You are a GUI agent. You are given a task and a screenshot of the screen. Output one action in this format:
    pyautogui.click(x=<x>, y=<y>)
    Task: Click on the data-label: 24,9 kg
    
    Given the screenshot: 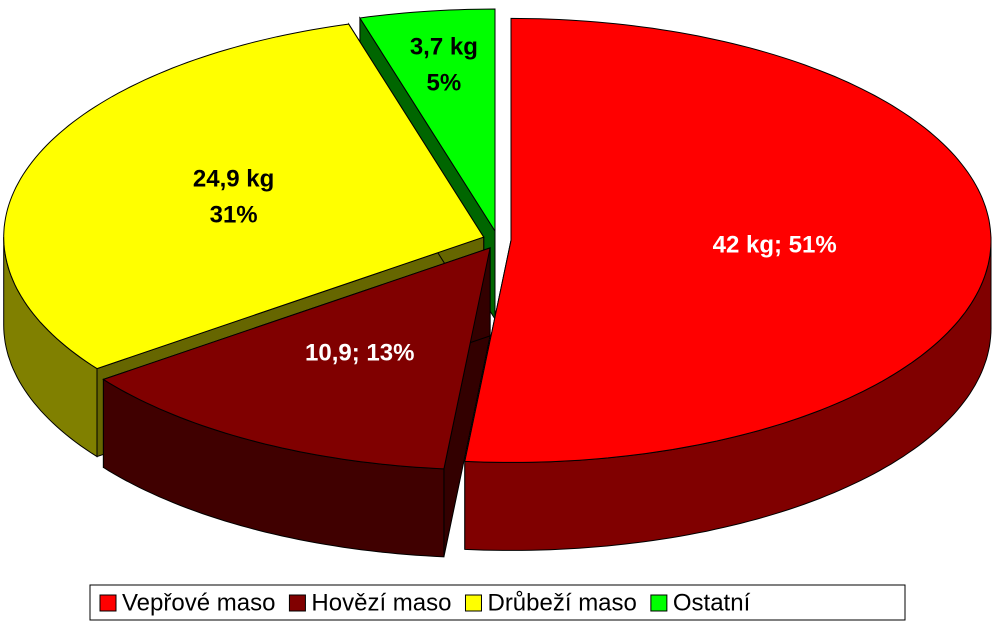 What is the action you would take?
    pyautogui.click(x=233, y=178)
    